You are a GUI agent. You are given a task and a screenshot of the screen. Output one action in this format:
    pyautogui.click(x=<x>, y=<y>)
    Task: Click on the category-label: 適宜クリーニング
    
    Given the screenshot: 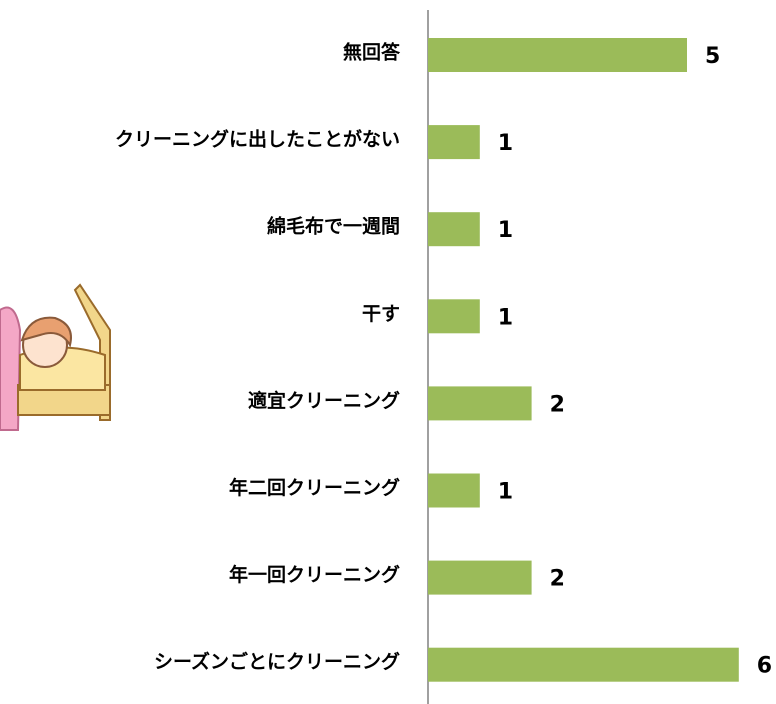 What is the action you would take?
    pyautogui.click(x=324, y=400)
    